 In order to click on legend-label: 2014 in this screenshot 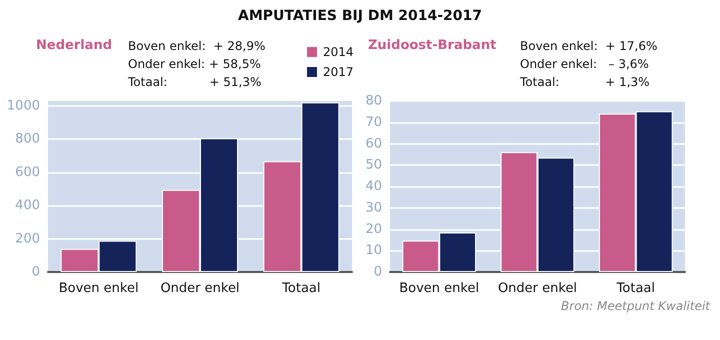, I will do `click(338, 52)`.